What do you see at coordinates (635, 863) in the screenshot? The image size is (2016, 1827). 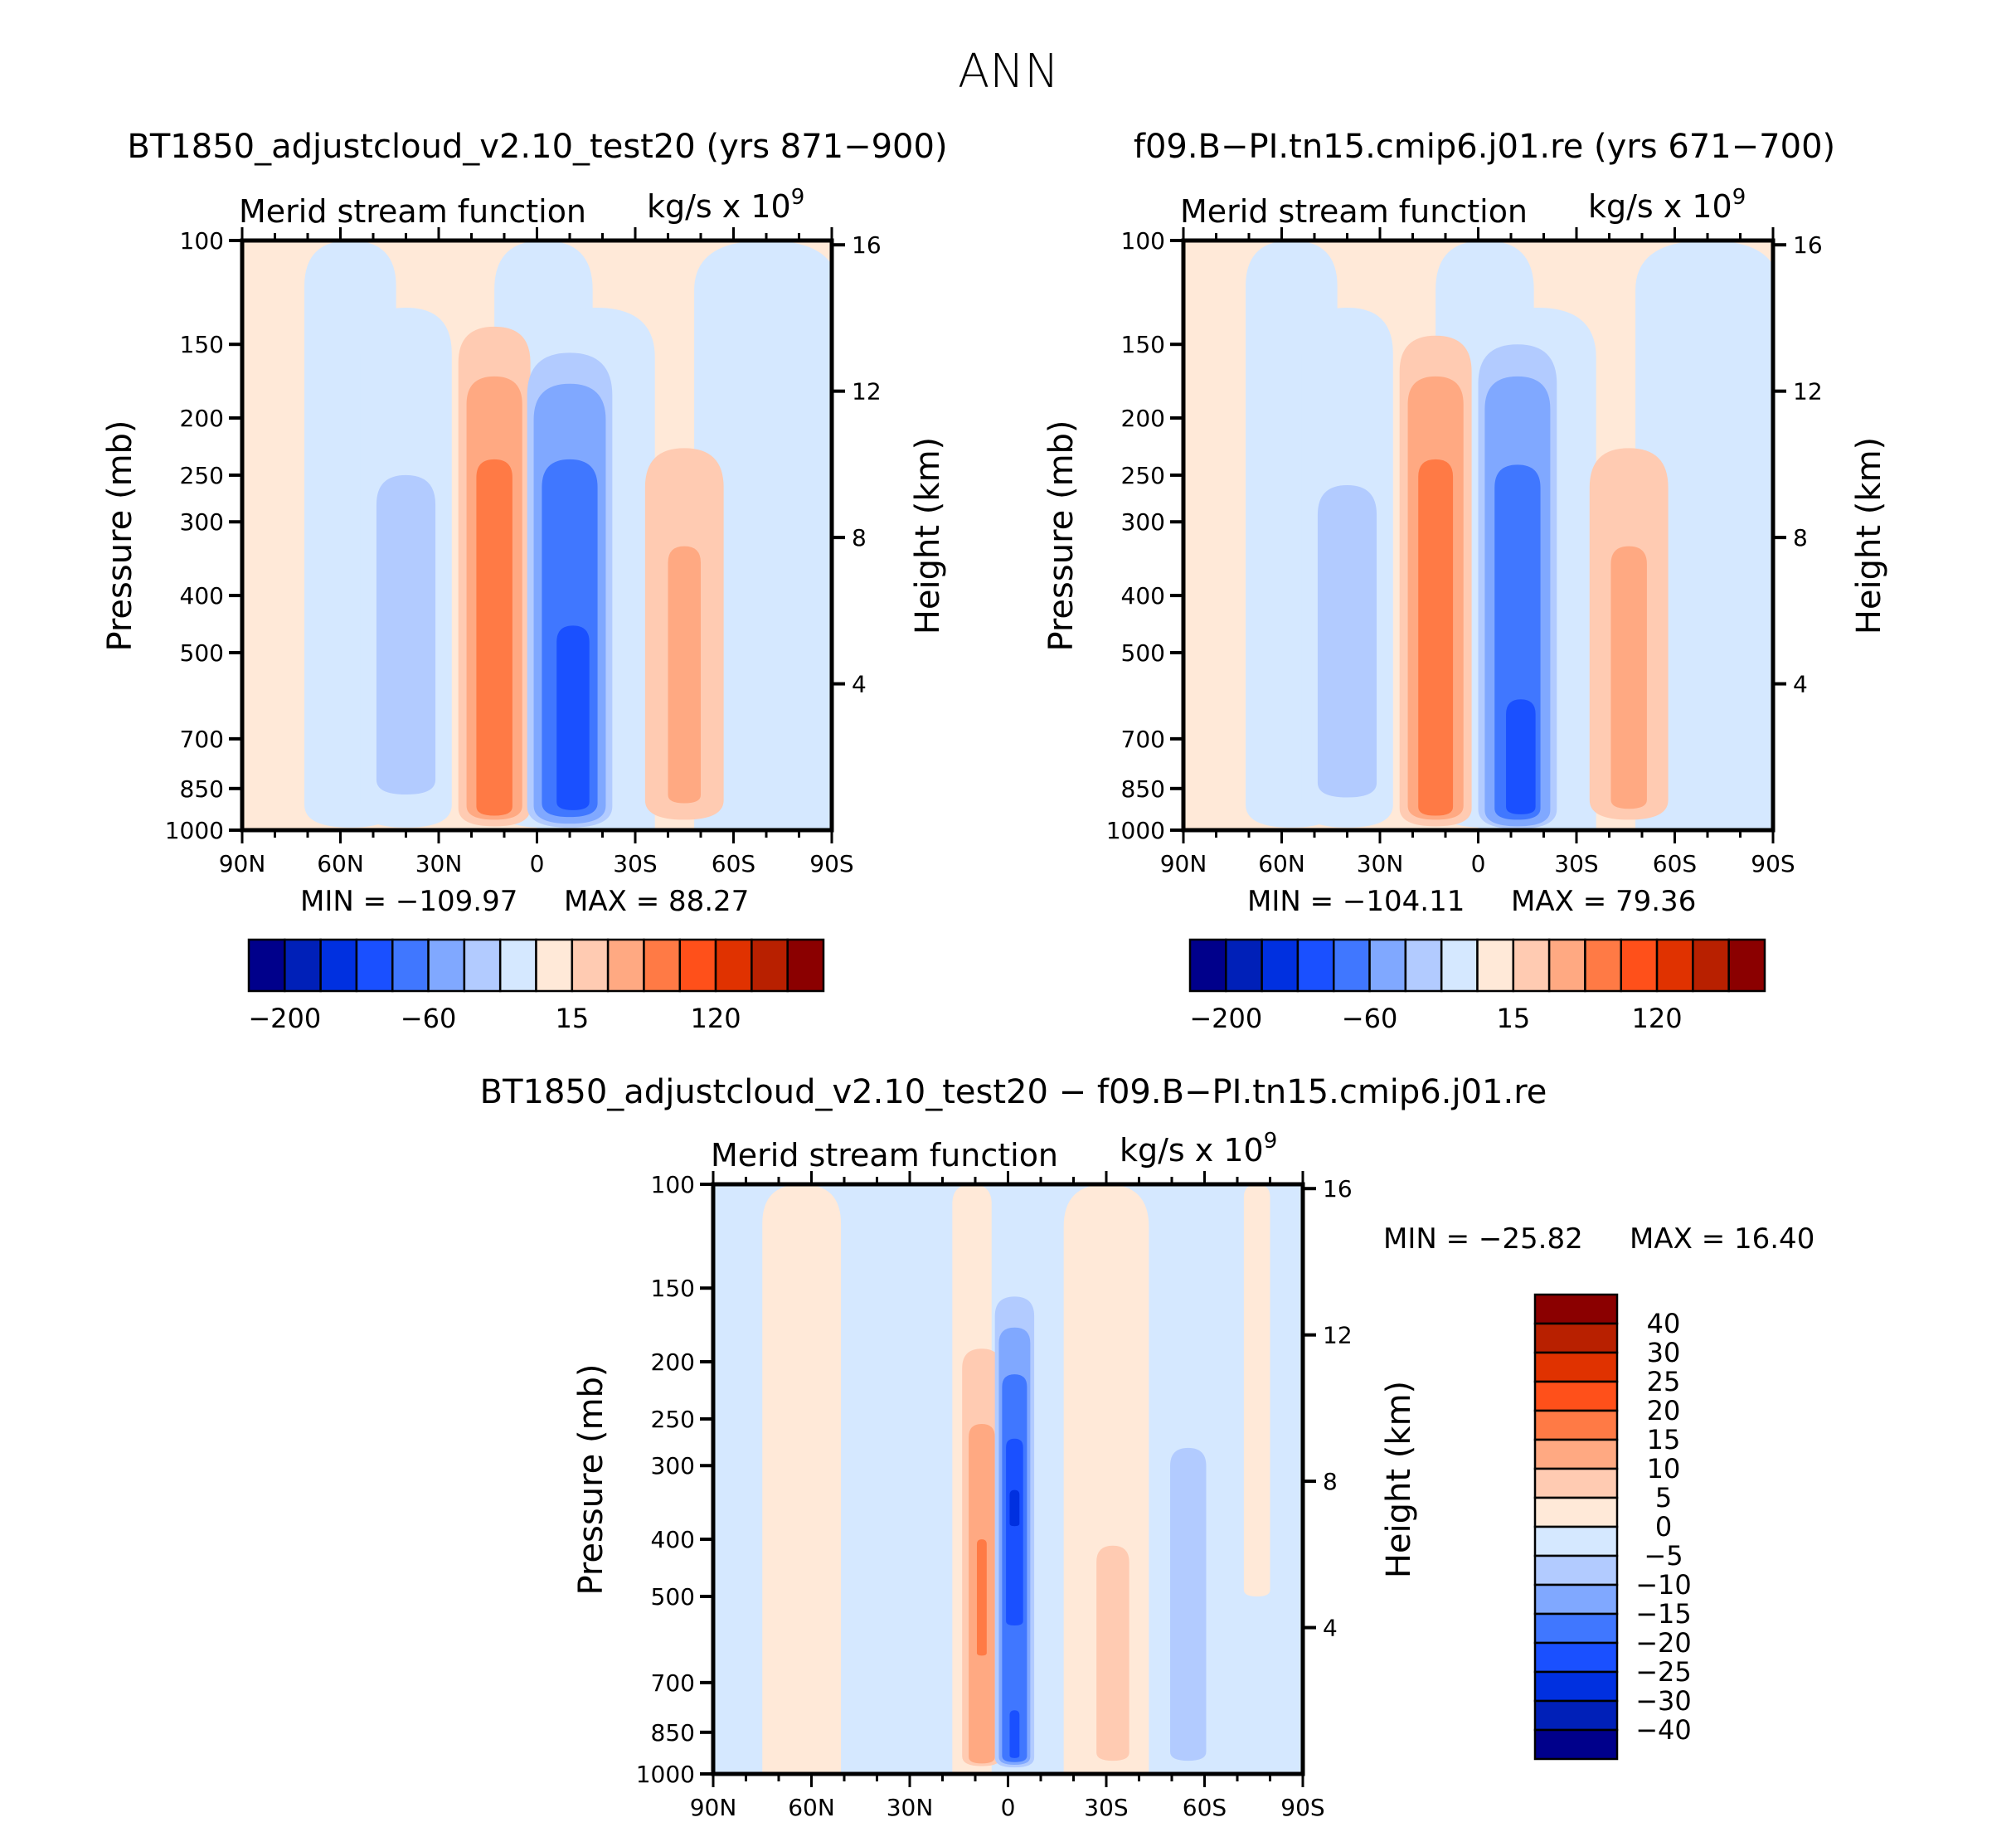 I see `x-tick-label: 30S` at bounding box center [635, 863].